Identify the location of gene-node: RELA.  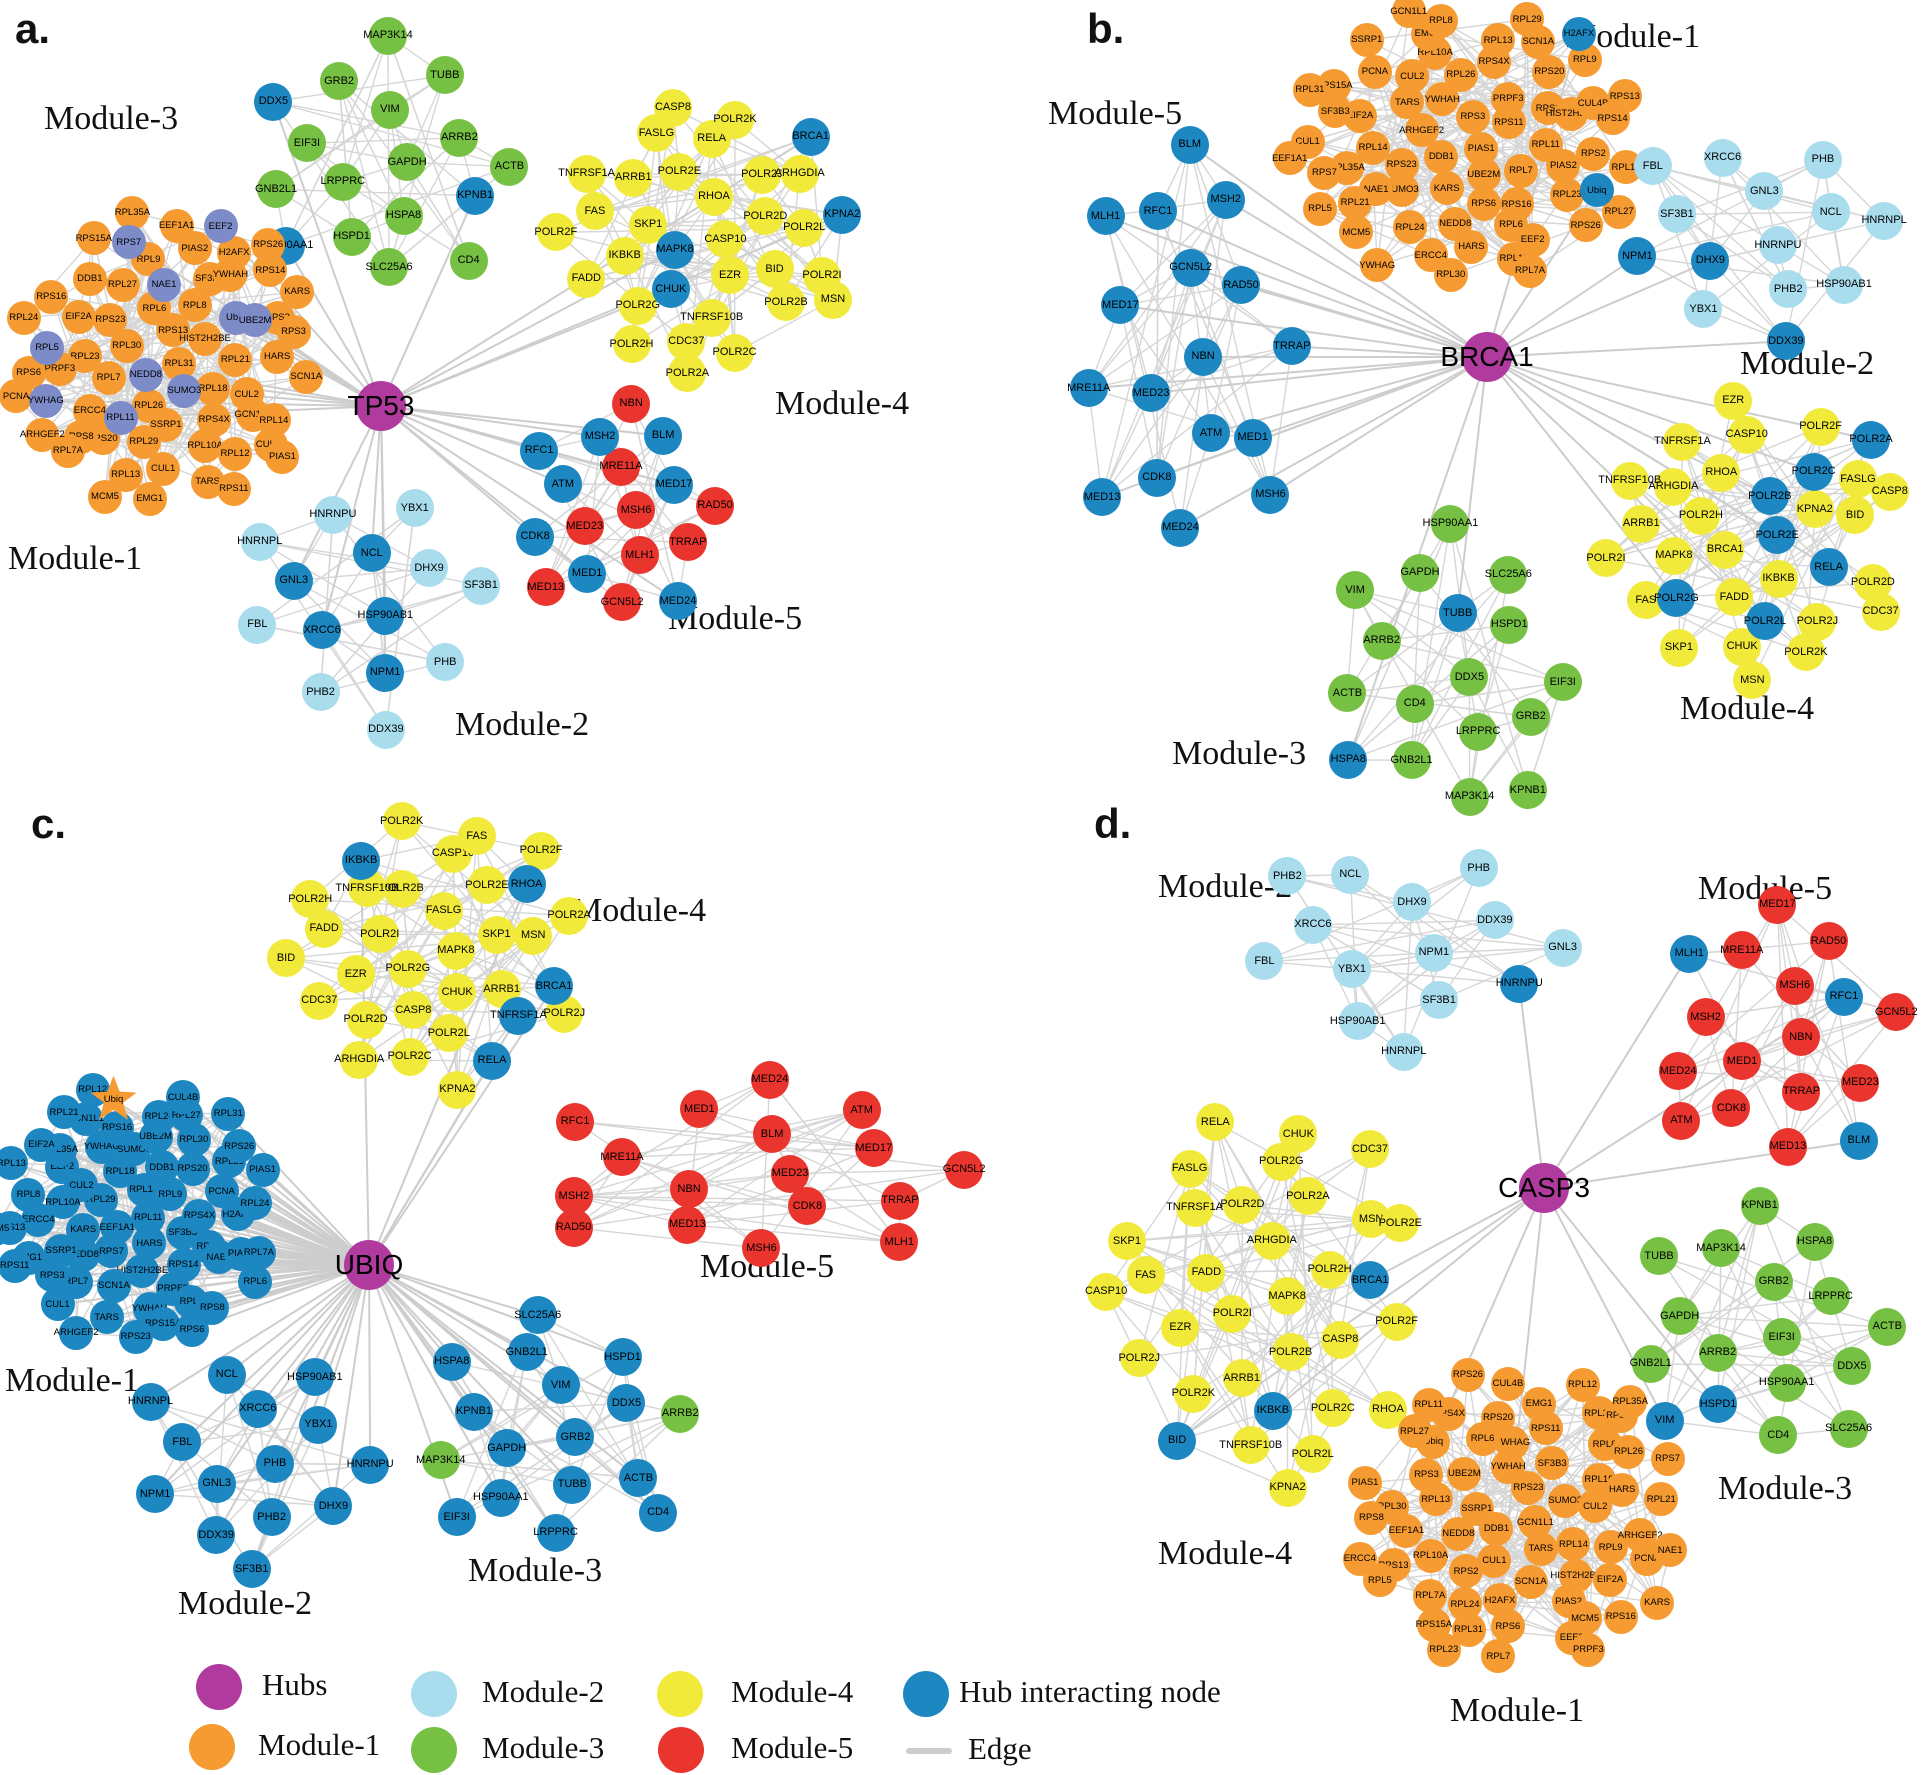
(1215, 1122).